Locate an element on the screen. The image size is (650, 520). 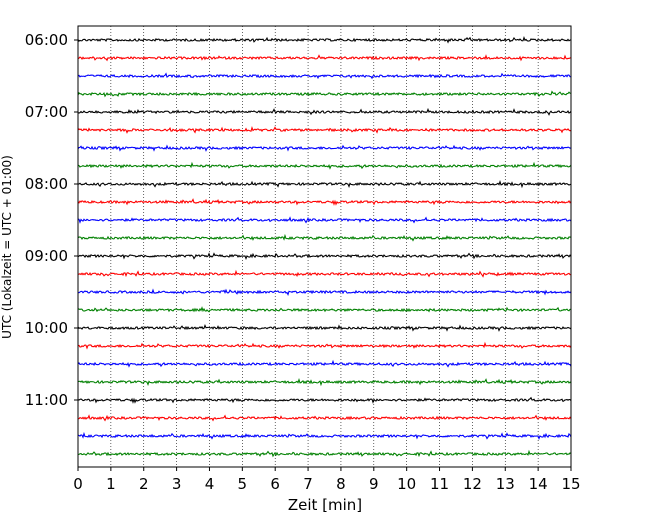
x-tick-label: 5 is located at coordinates (243, 484).